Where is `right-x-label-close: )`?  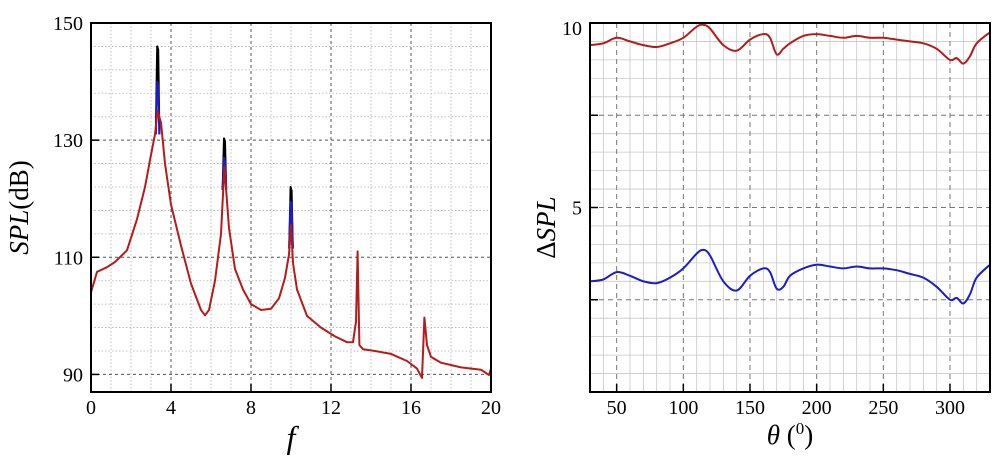
right-x-label-close: ) is located at coordinates (808, 435).